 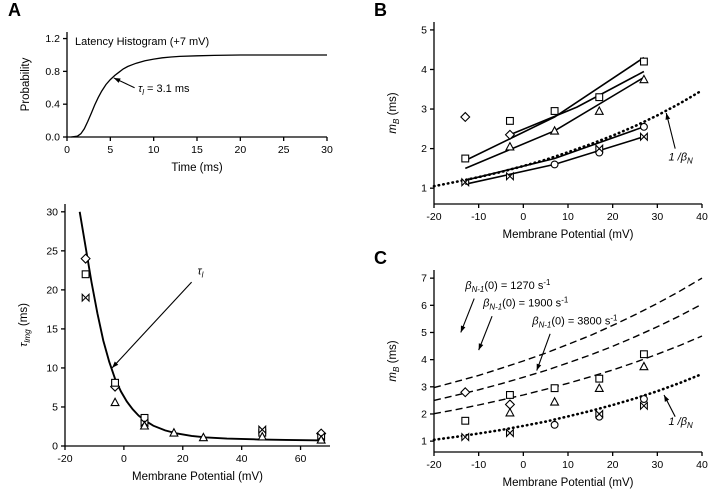 I want to click on panel-label-b: B, so click(x=380, y=10).